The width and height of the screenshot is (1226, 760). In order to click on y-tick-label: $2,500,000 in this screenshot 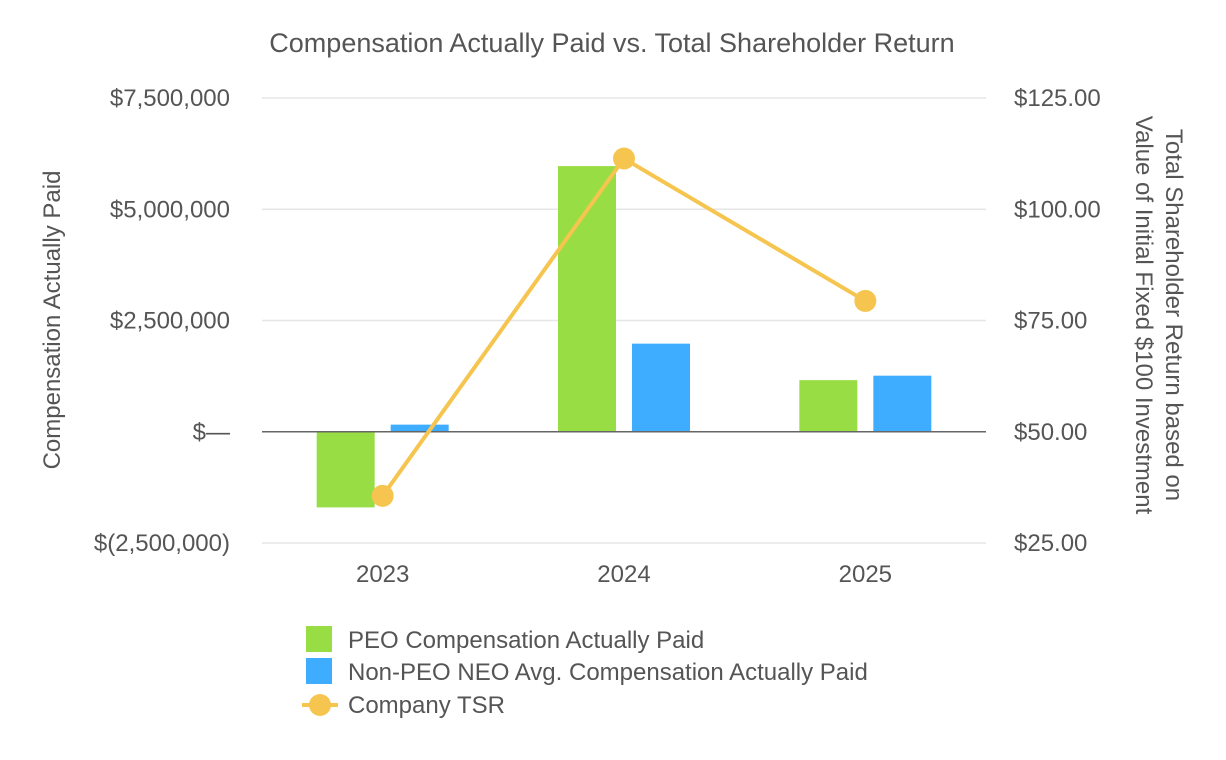, I will do `click(170, 321)`.